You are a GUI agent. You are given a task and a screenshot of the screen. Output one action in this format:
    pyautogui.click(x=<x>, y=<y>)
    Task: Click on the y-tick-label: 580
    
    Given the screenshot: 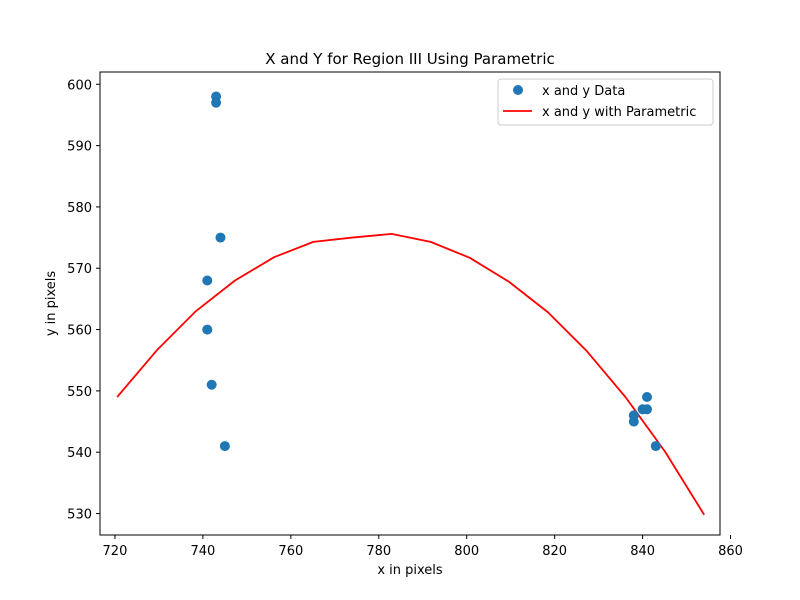 What is the action you would take?
    pyautogui.click(x=79, y=208)
    